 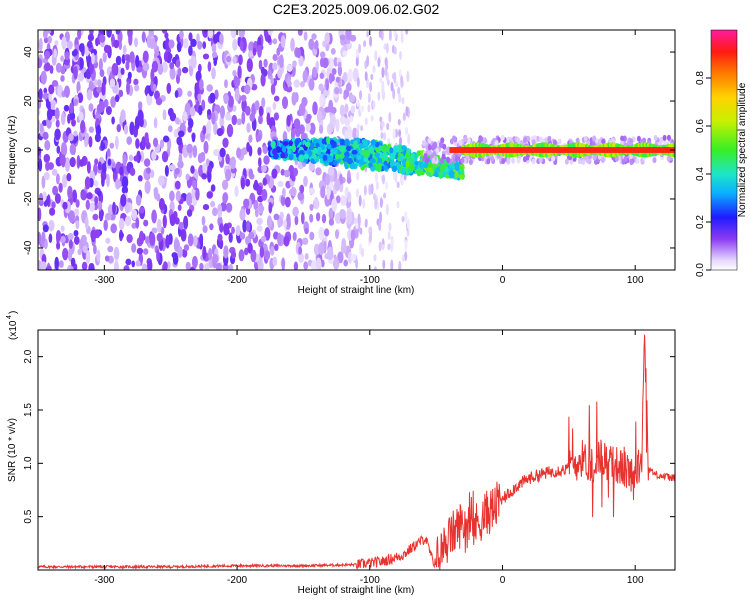 What do you see at coordinates (700, 174) in the screenshot?
I see `colorbar-tick-label: 0.4` at bounding box center [700, 174].